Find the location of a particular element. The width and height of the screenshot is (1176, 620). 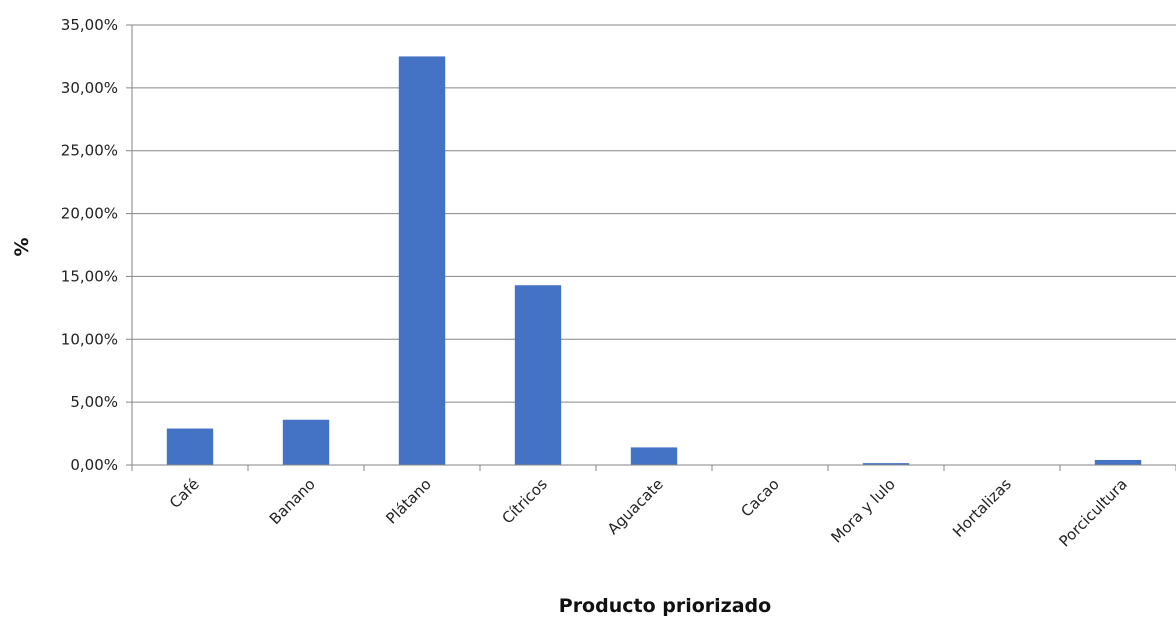

x-tick-label: Cítricos is located at coordinates (524, 501).